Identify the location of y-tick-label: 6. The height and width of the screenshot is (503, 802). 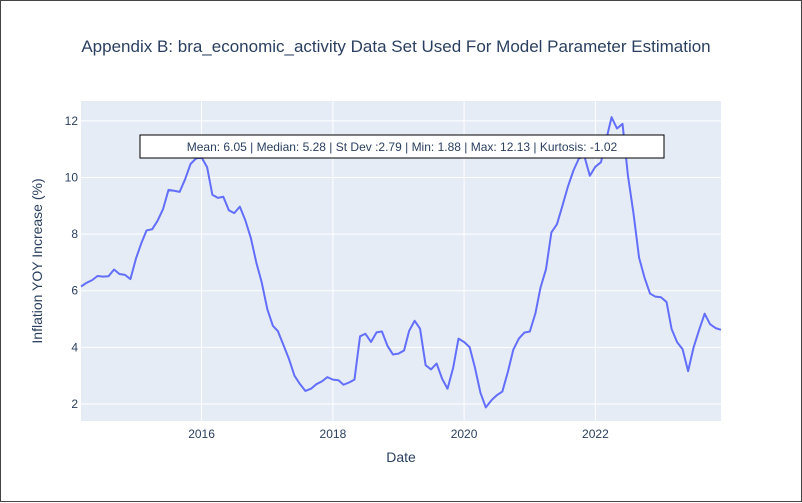
(74, 291).